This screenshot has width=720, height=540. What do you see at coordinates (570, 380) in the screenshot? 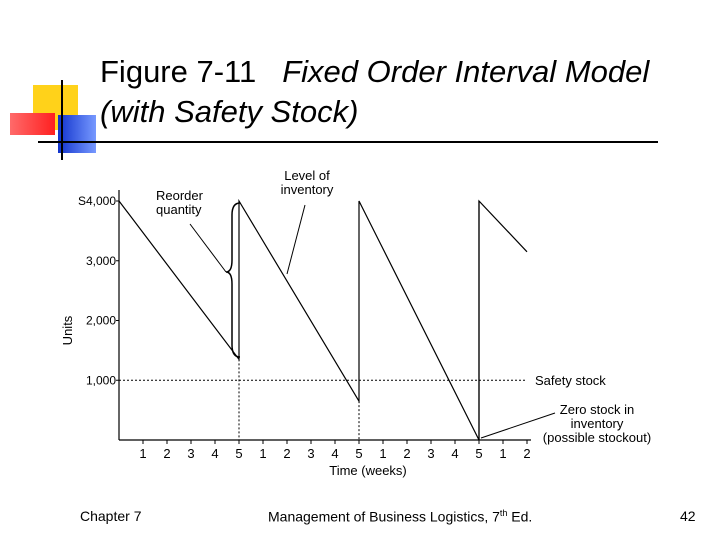
I see `safety-stock-label: Safety stock` at bounding box center [570, 380].